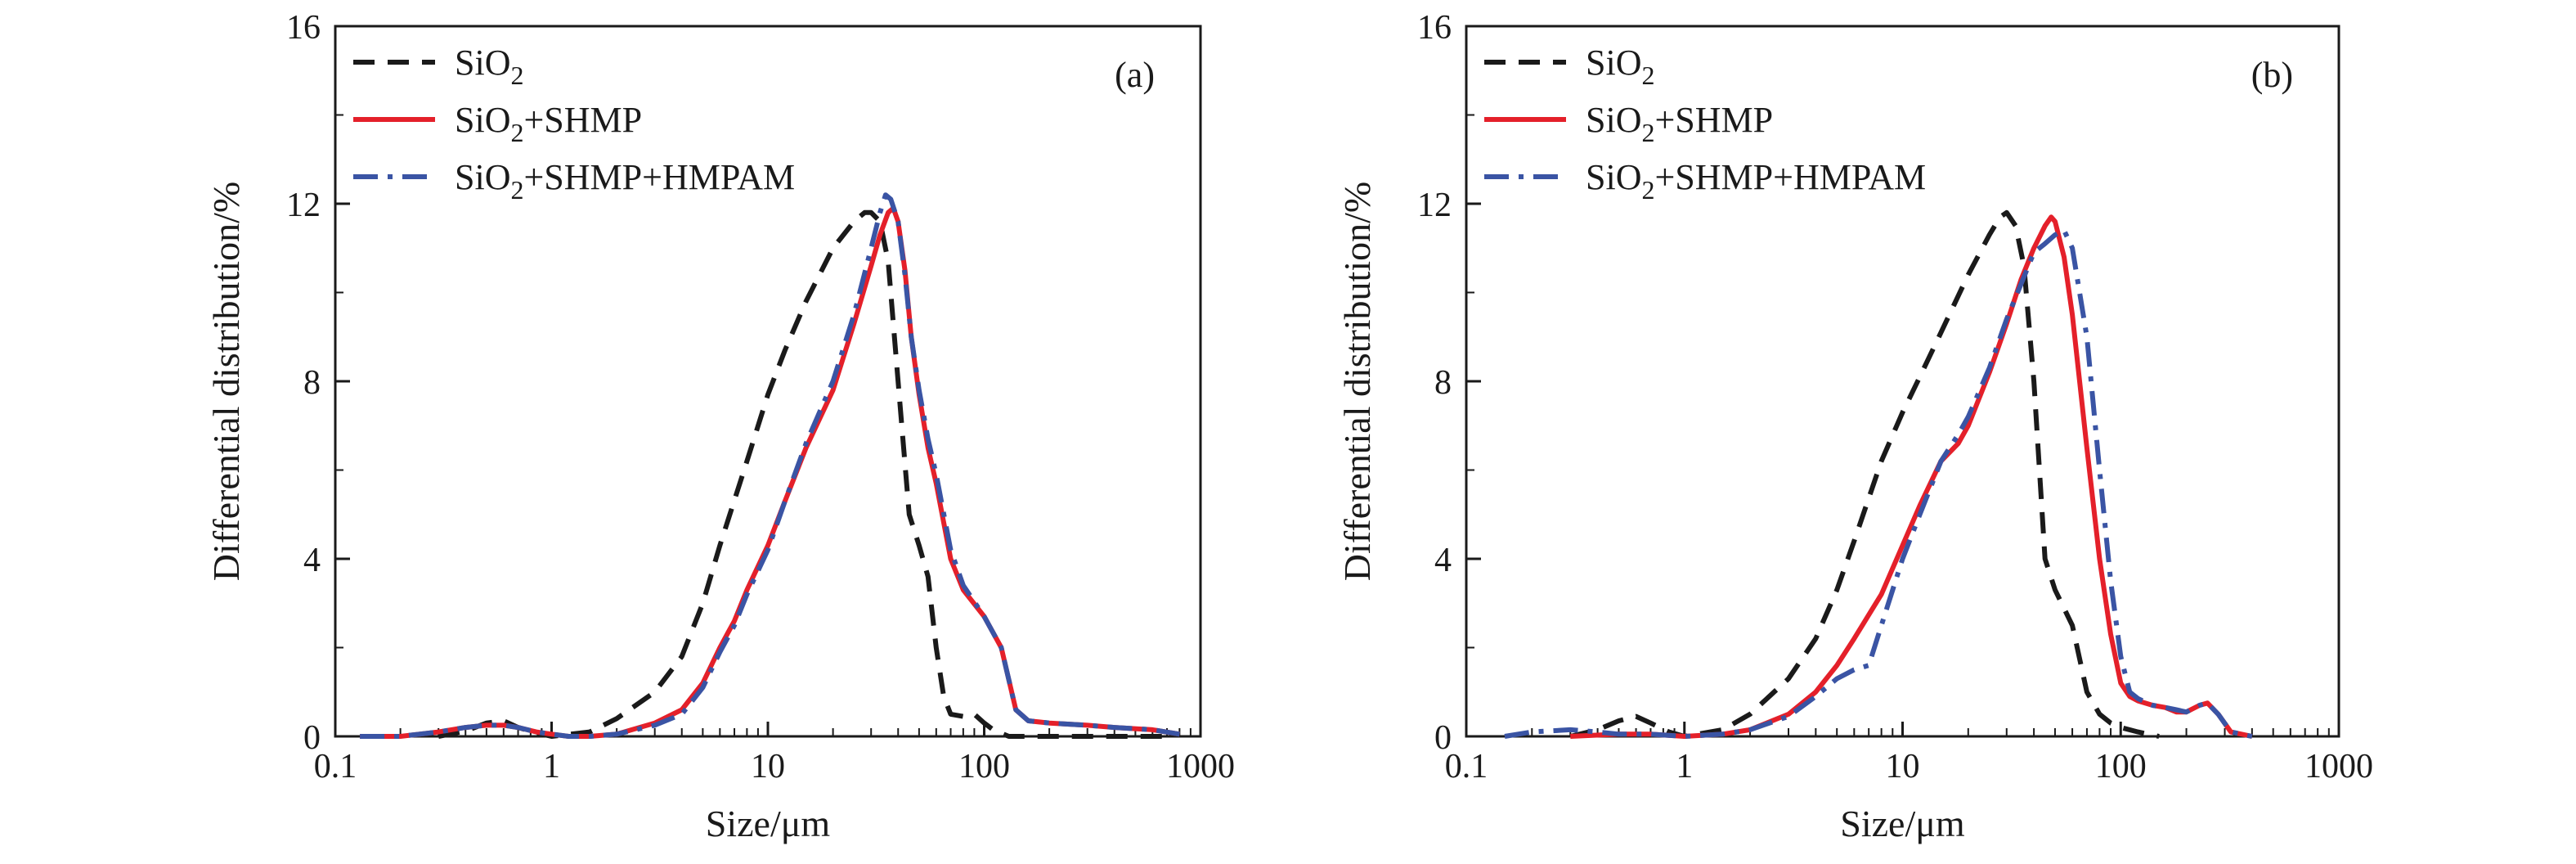 This screenshot has width=2576, height=864. I want to click on panel-label: (b), so click(2272, 75).